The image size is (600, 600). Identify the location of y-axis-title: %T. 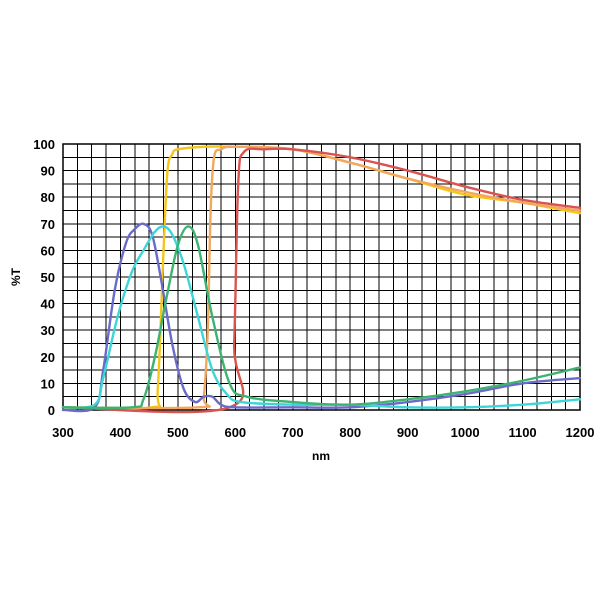
(16, 276).